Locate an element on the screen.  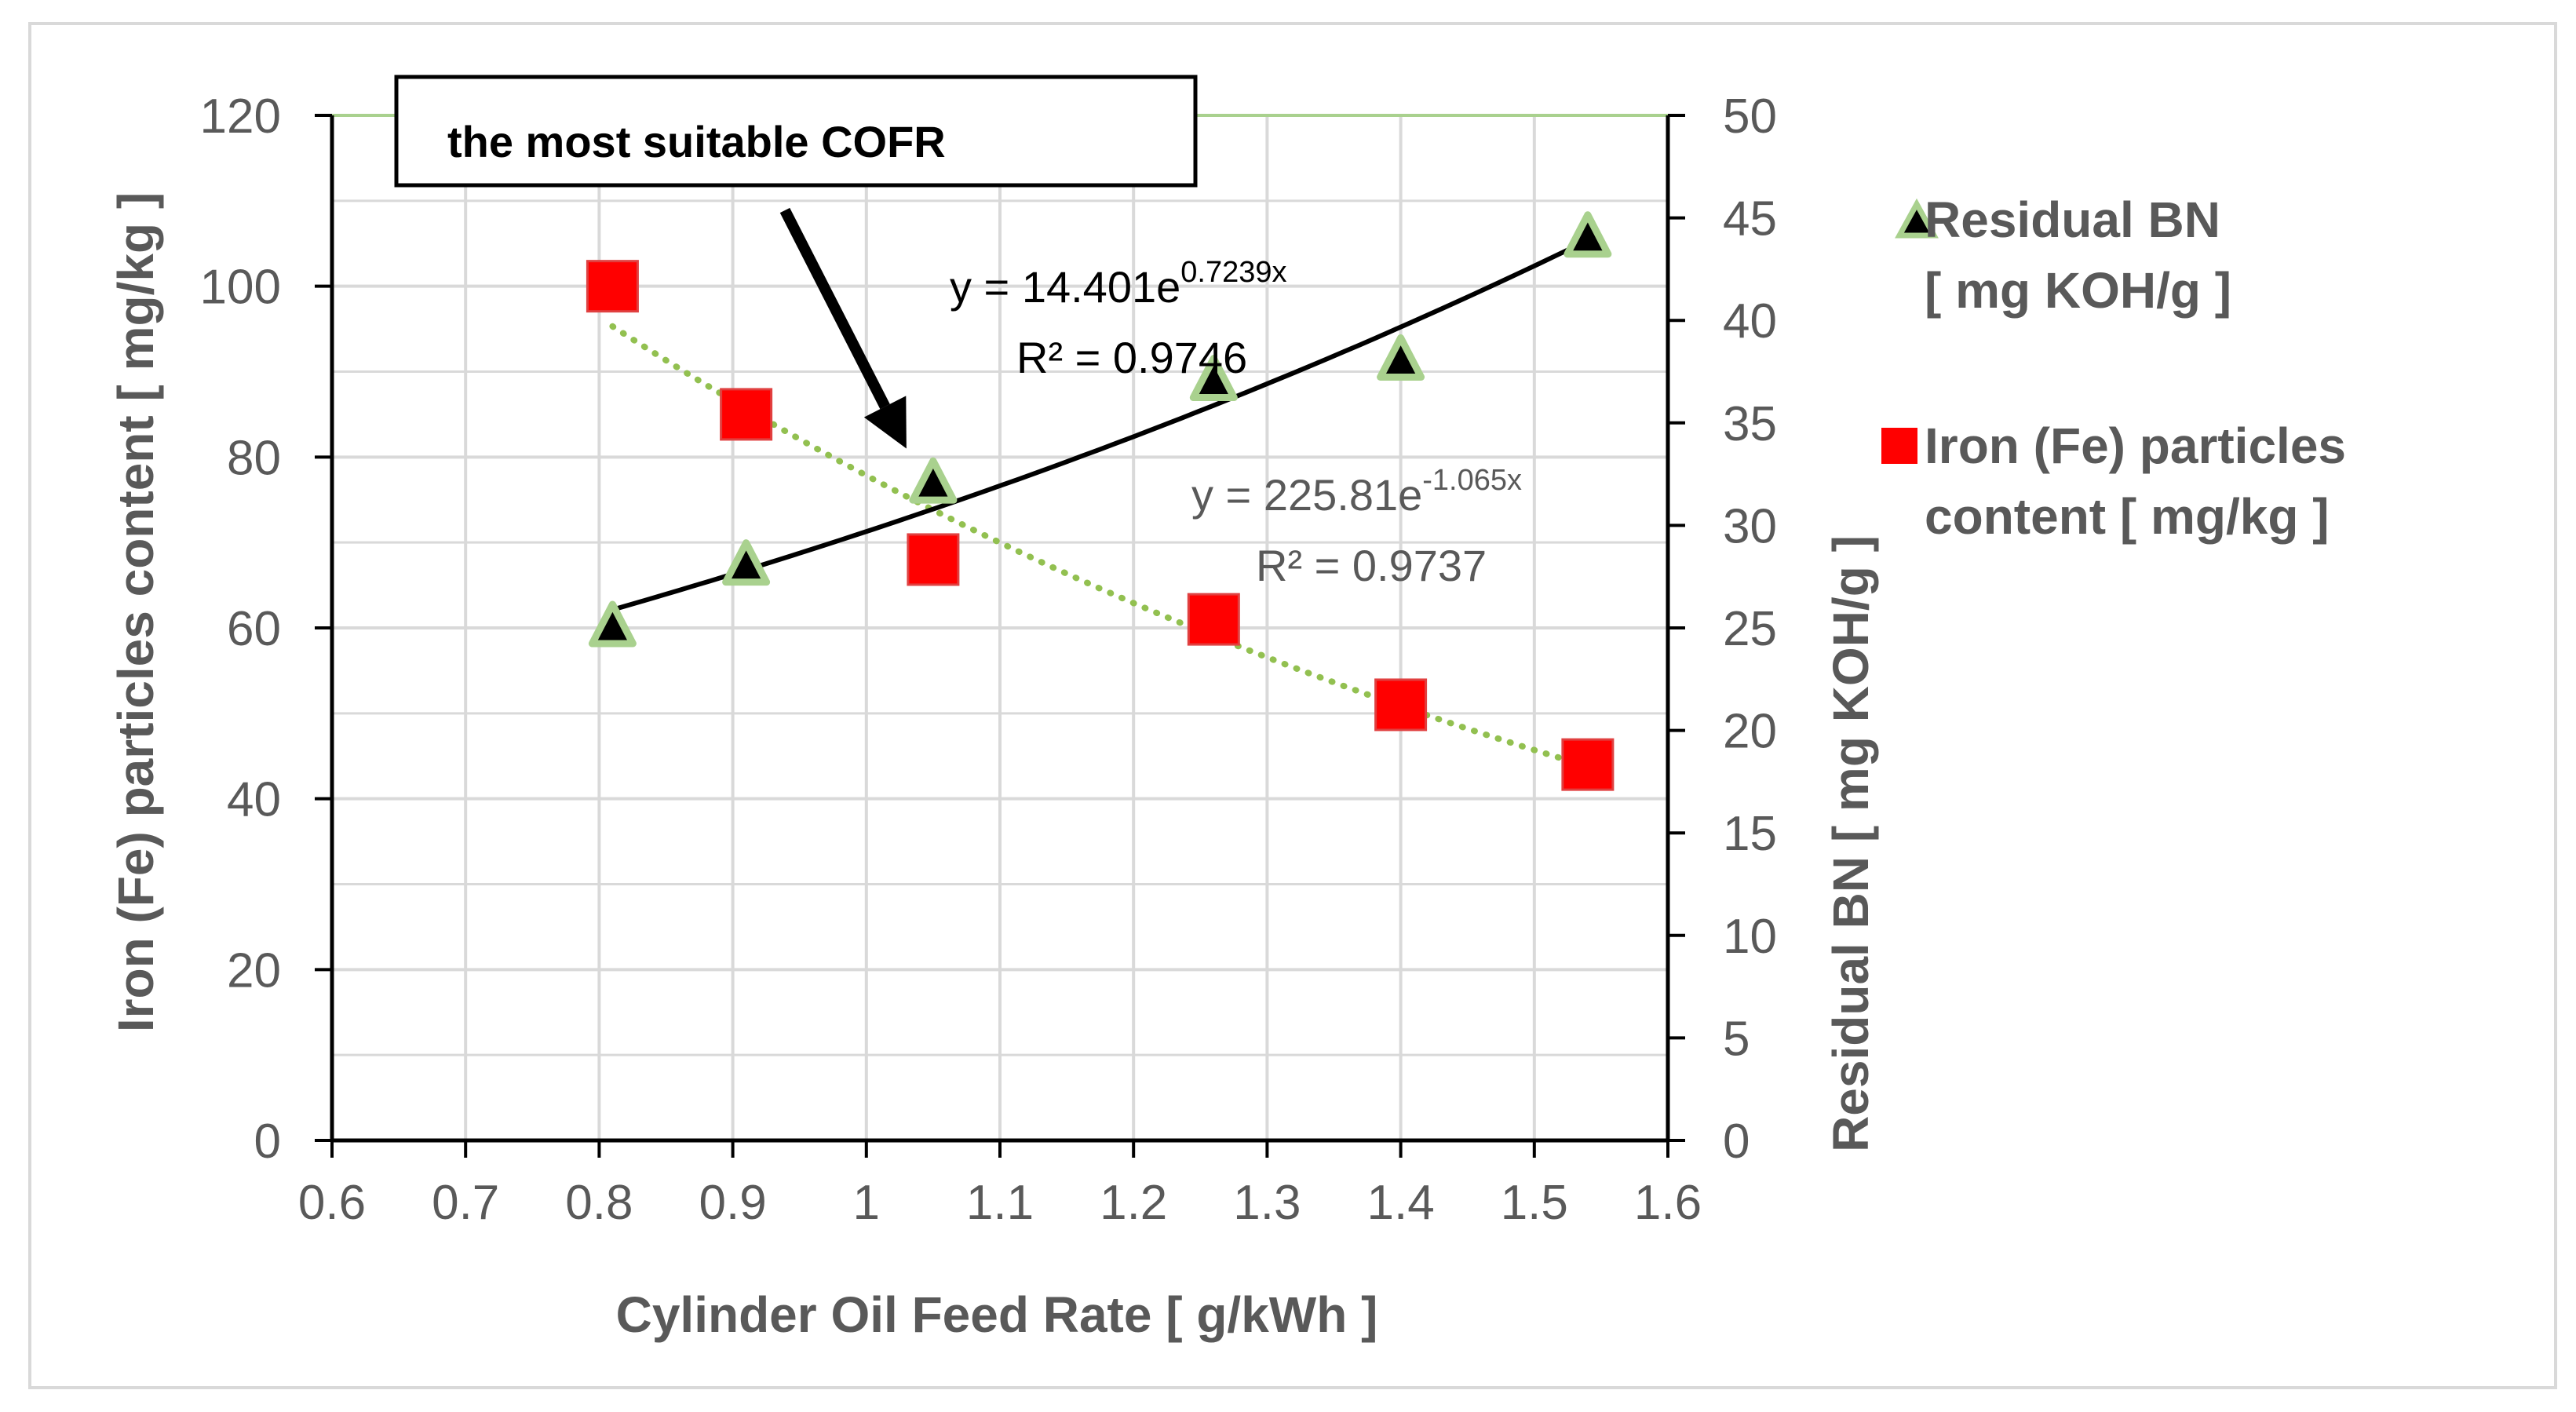
legend-bn-label-line2: [ mg KOH/g ] is located at coordinates (2078, 290).